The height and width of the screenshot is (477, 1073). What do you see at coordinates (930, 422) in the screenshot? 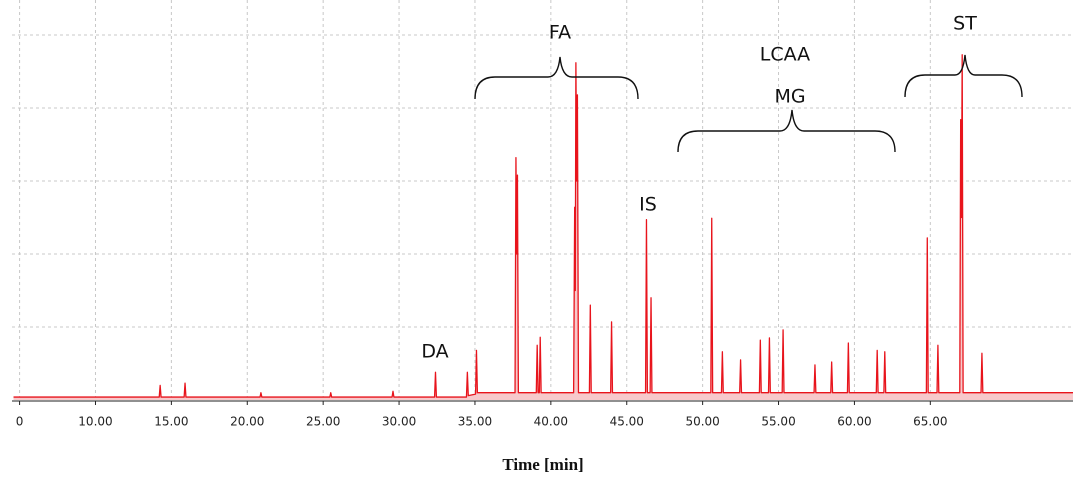
I see `x-tick-label: 65.00` at bounding box center [930, 422].